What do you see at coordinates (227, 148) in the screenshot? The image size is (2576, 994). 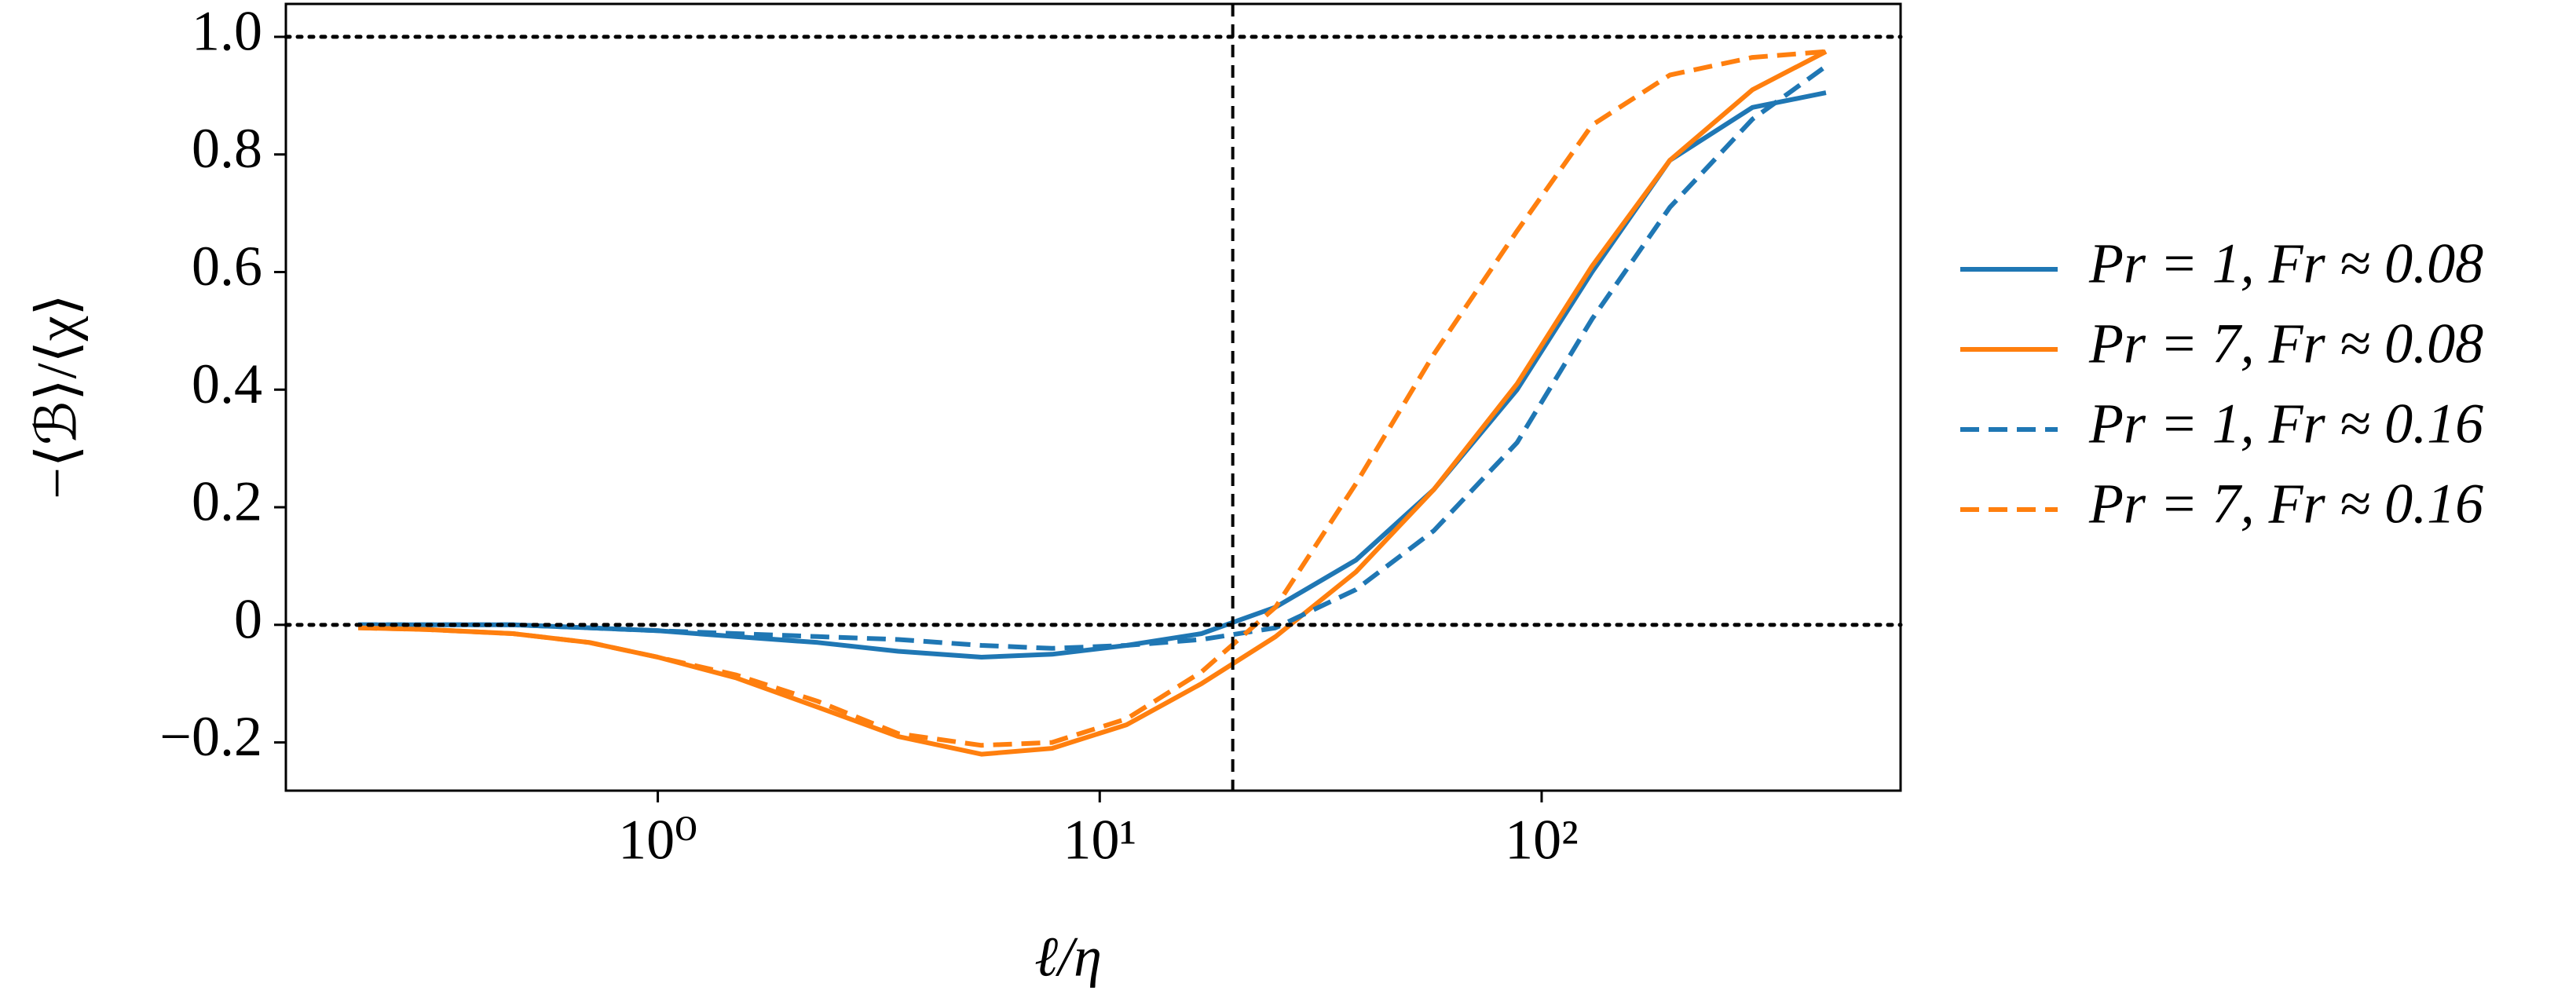 I see `y-tick-label: 0.8` at bounding box center [227, 148].